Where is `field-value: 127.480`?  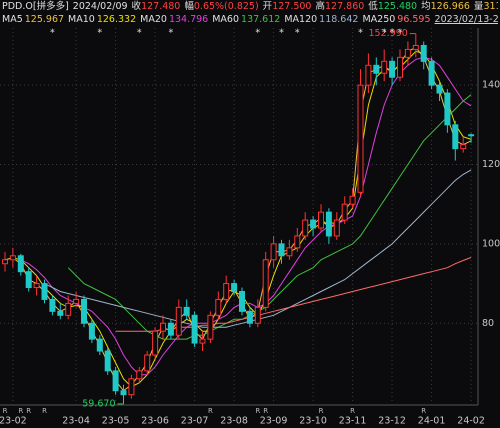 field-value: 127.480 is located at coordinates (161, 6).